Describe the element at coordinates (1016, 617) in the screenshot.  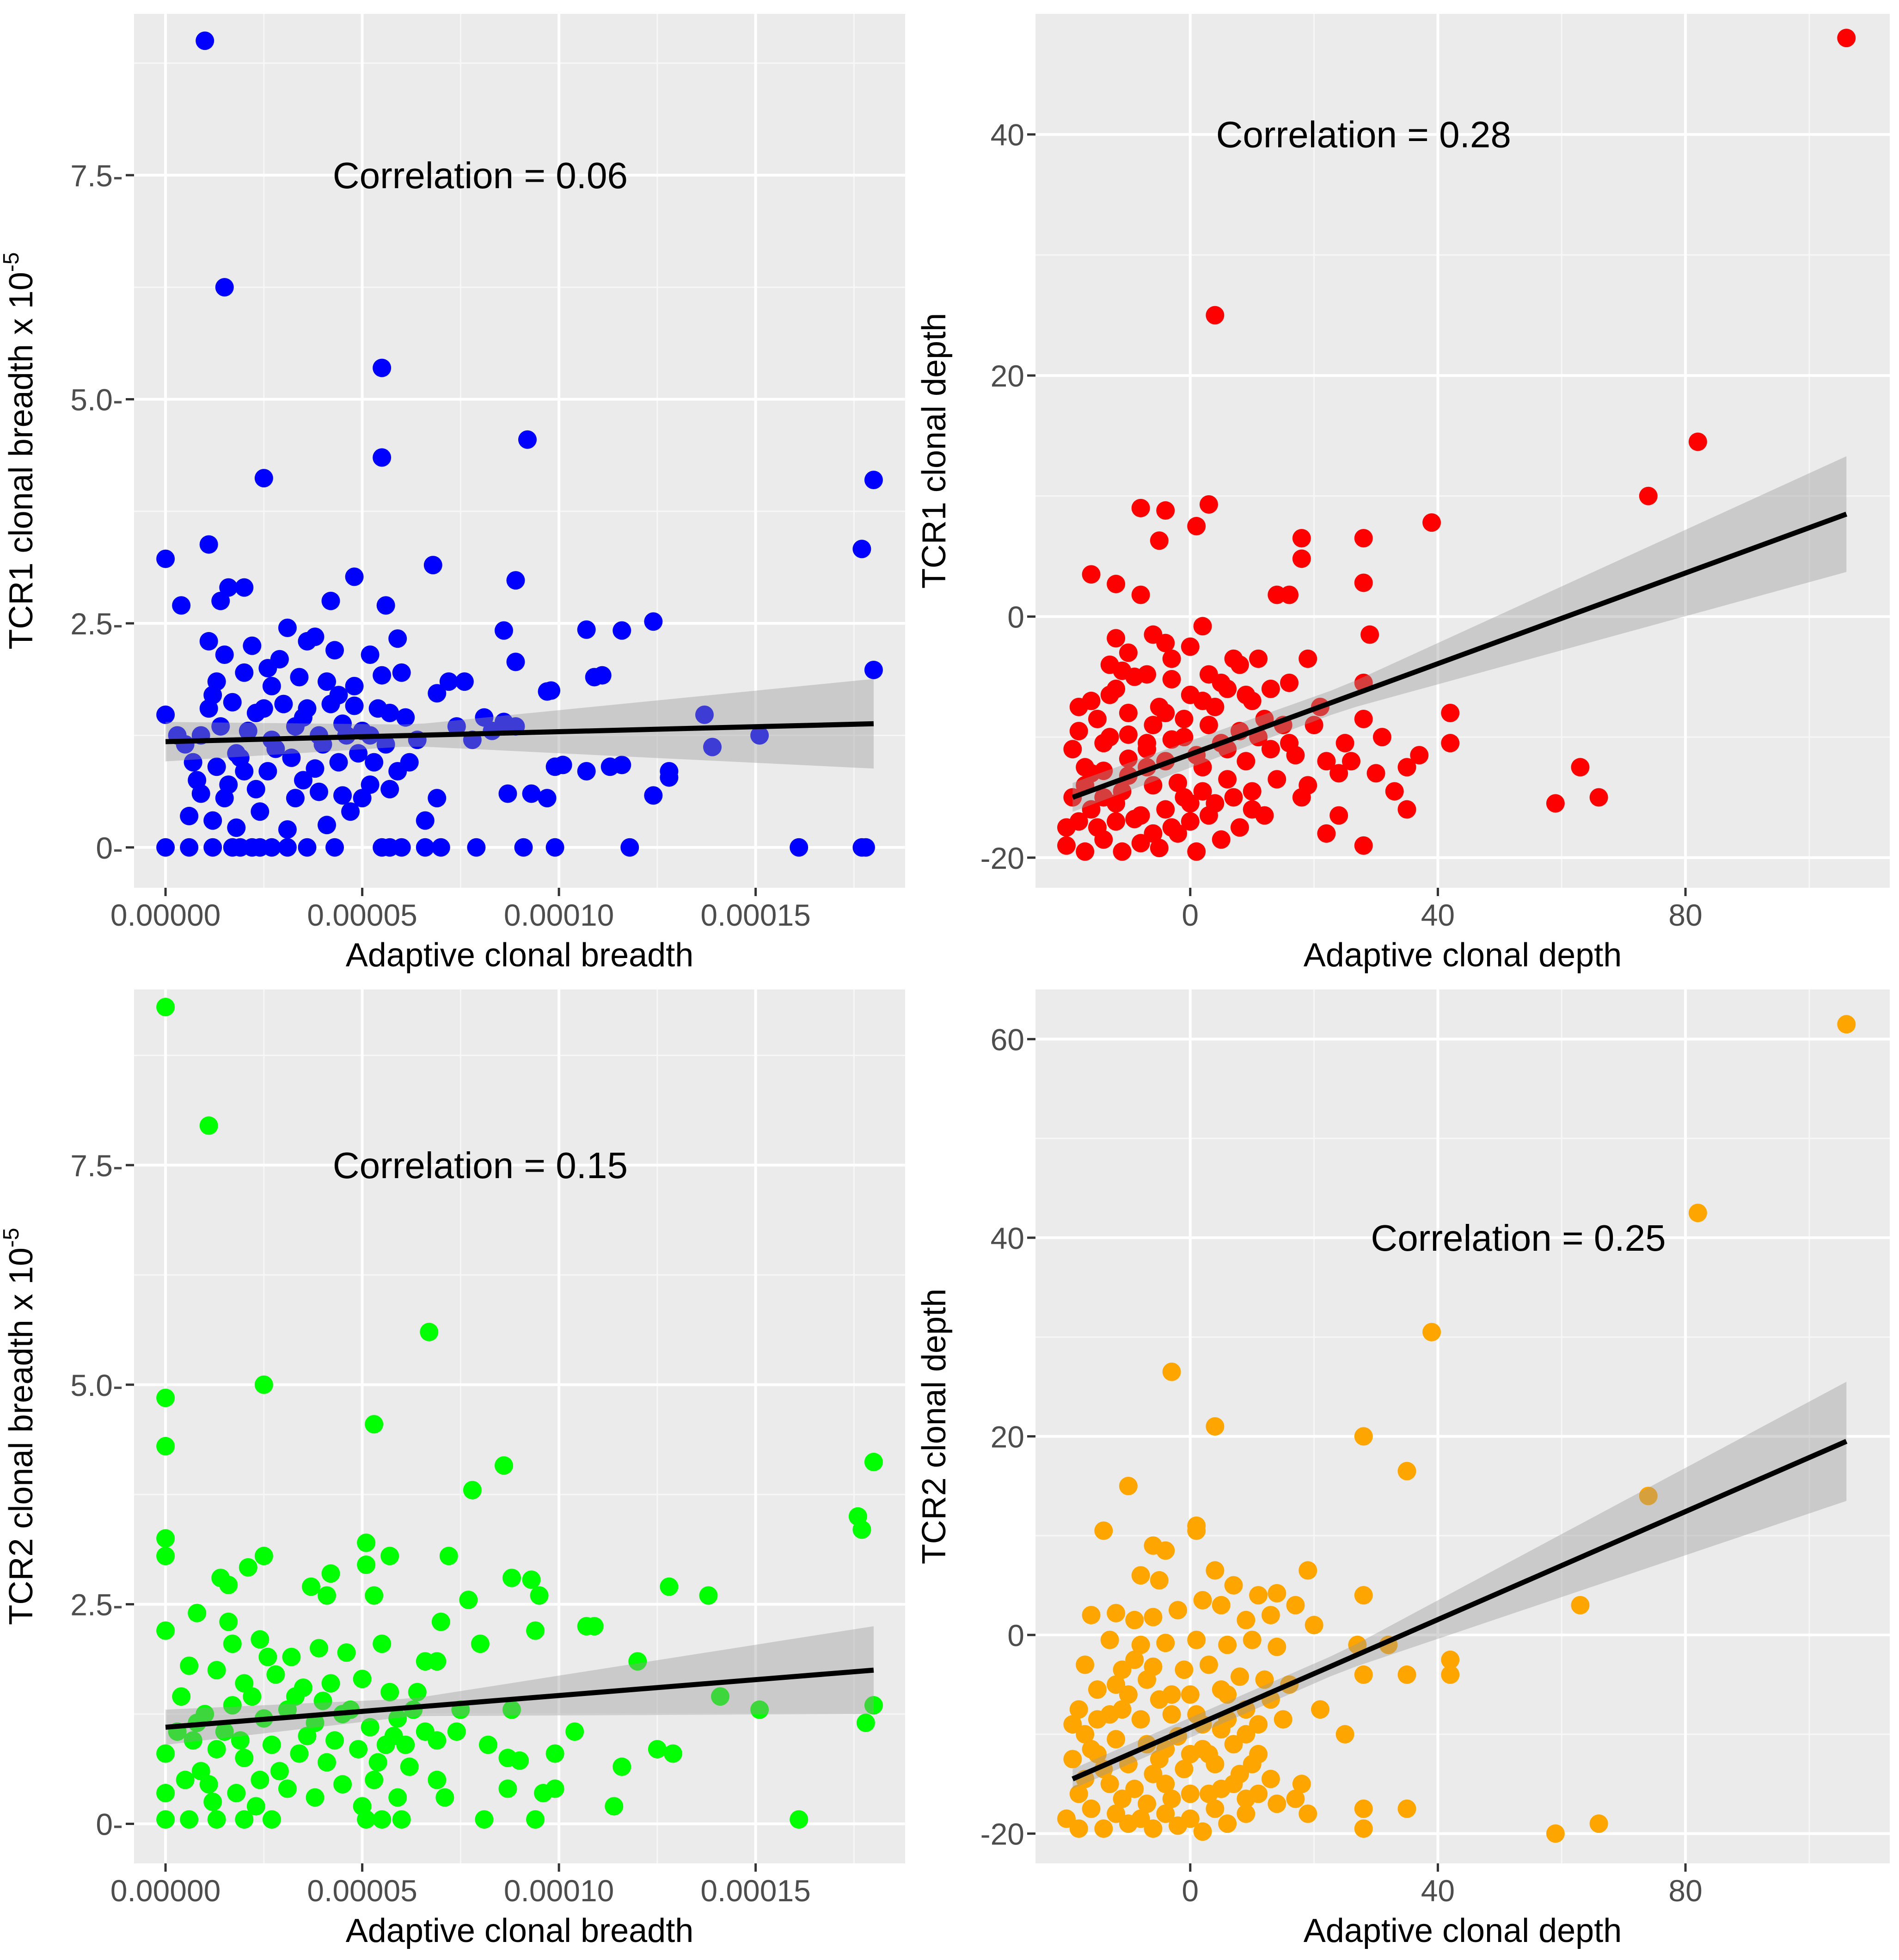
I see `y-tick-label: 0` at that location.